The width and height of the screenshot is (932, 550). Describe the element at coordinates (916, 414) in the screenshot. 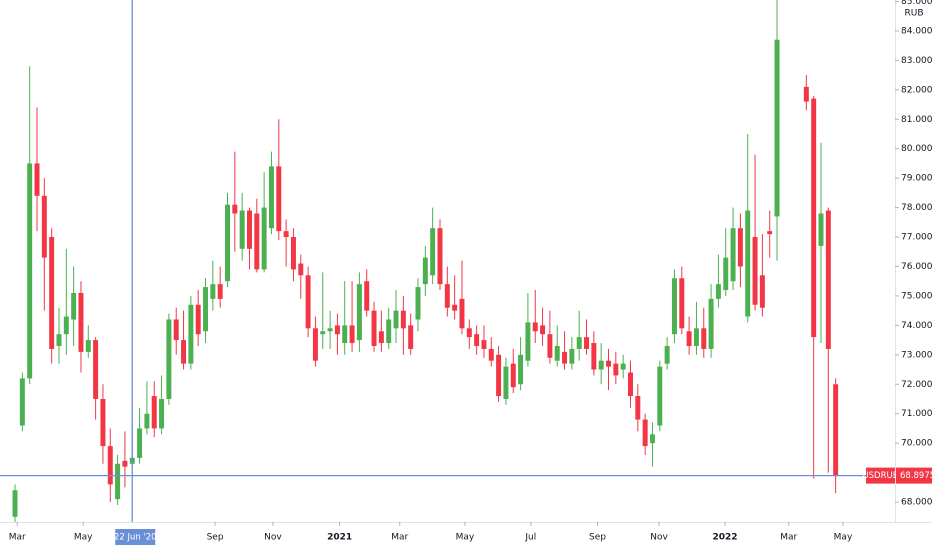

I see `y-tick-label: 71.0000` at that location.